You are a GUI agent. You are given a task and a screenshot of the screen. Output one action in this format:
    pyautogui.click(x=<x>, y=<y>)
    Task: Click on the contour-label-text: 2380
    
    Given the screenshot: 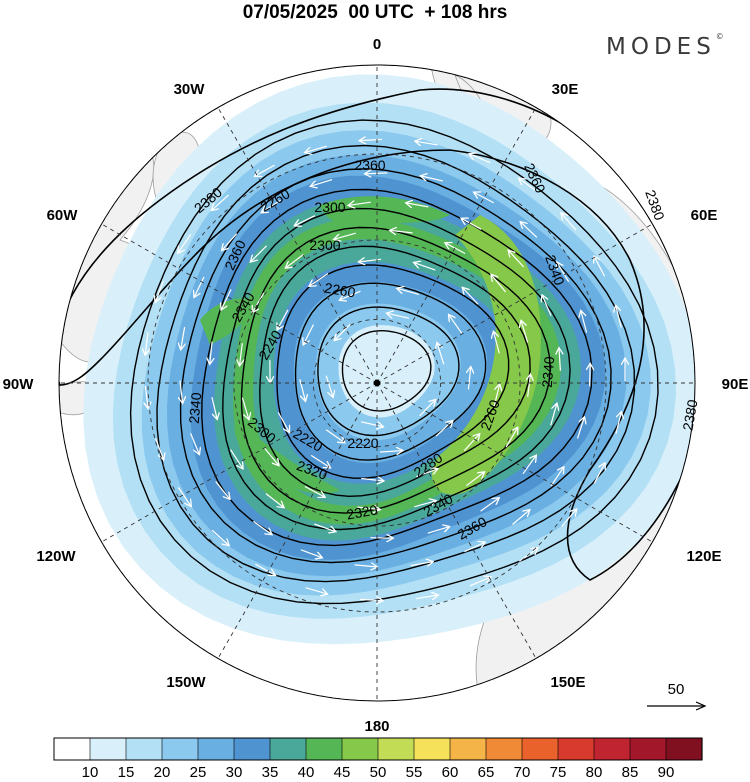 What is the action you would take?
    pyautogui.click(x=655, y=205)
    